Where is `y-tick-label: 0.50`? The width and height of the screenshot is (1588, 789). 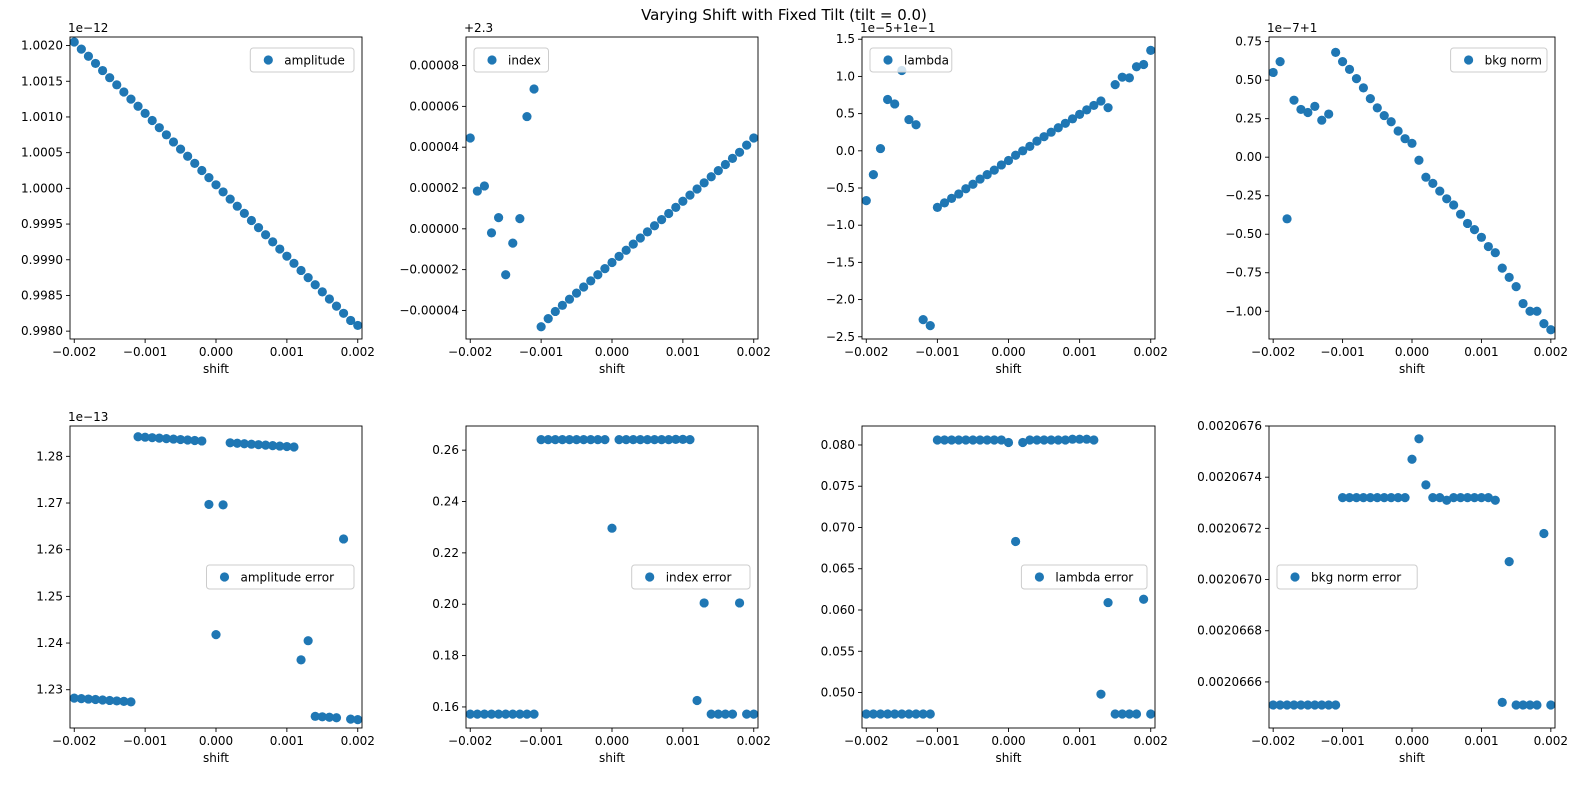
y-tick-label: 0.50 is located at coordinates (1248, 80).